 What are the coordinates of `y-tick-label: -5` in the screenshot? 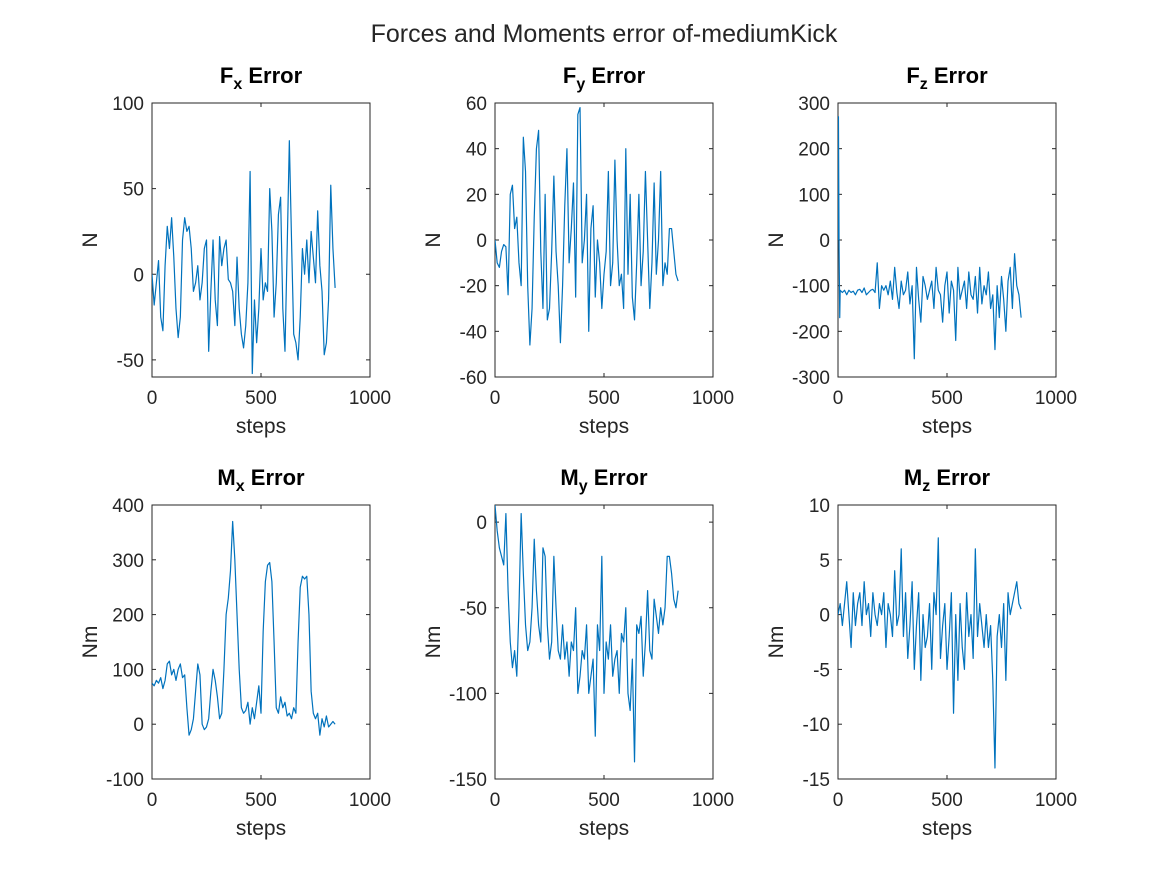 It's located at (821, 670).